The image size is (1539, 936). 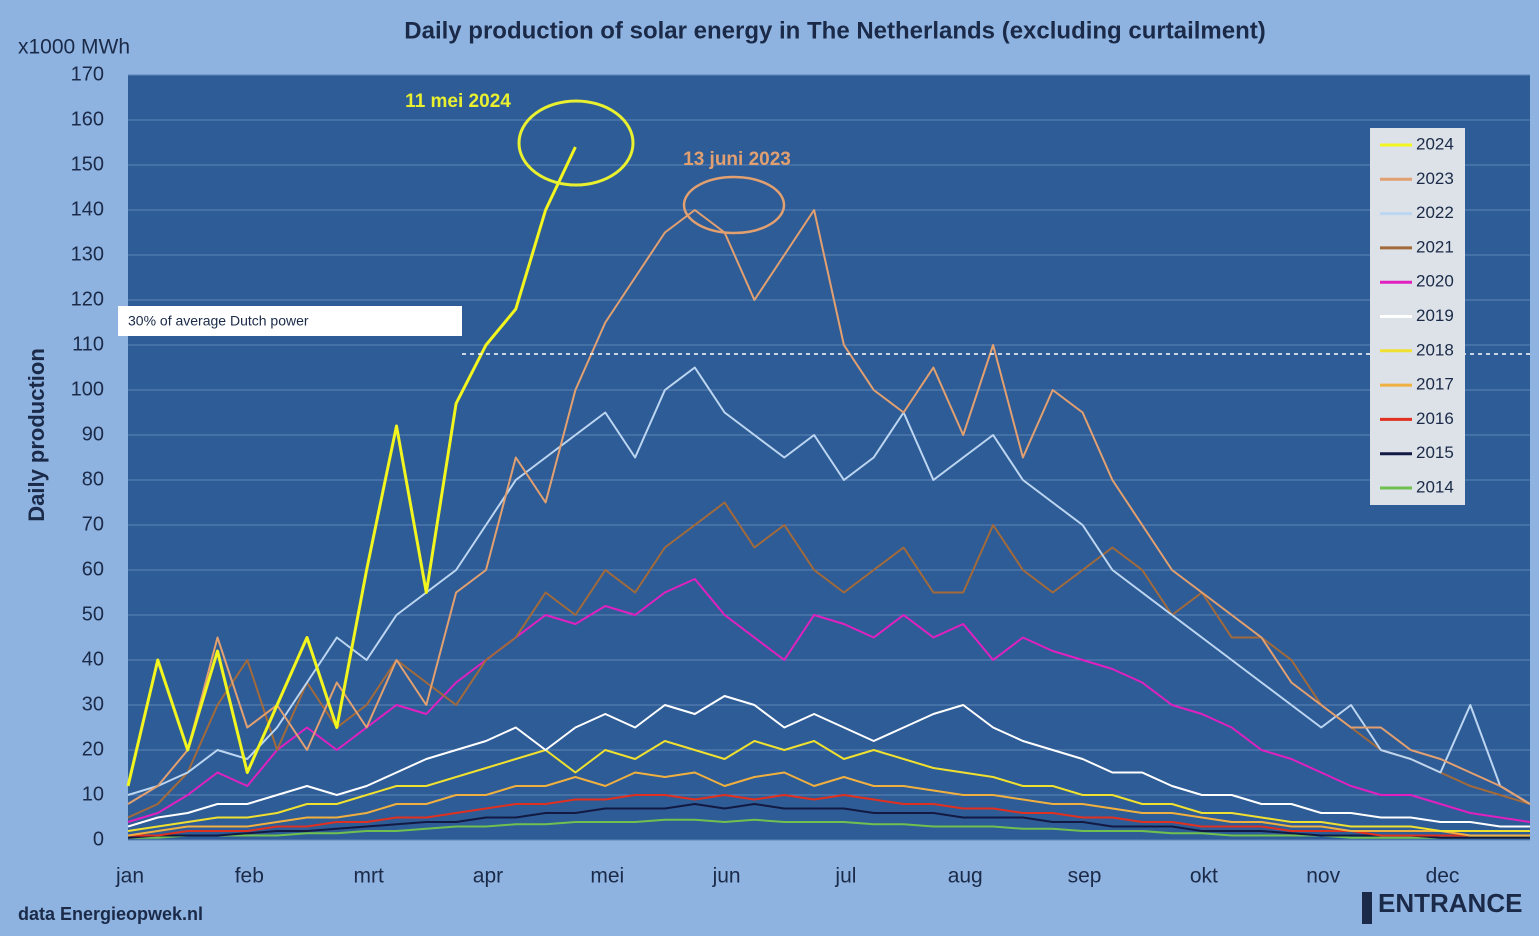 What do you see at coordinates (965, 876) in the screenshot?
I see `x-tick-label: aug` at bounding box center [965, 876].